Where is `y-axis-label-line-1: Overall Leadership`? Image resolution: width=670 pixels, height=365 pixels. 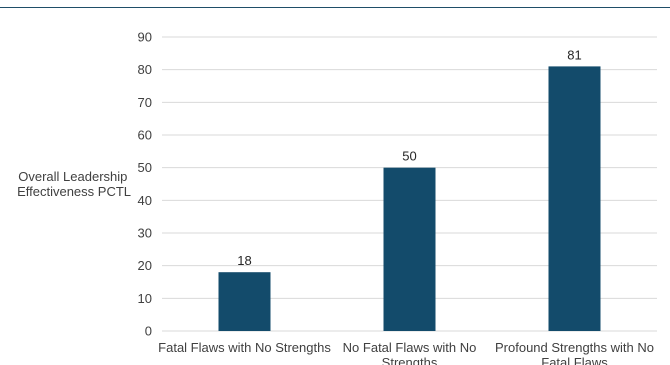
y-axis-label-line-1: Overall Leadership is located at coordinates (72, 176).